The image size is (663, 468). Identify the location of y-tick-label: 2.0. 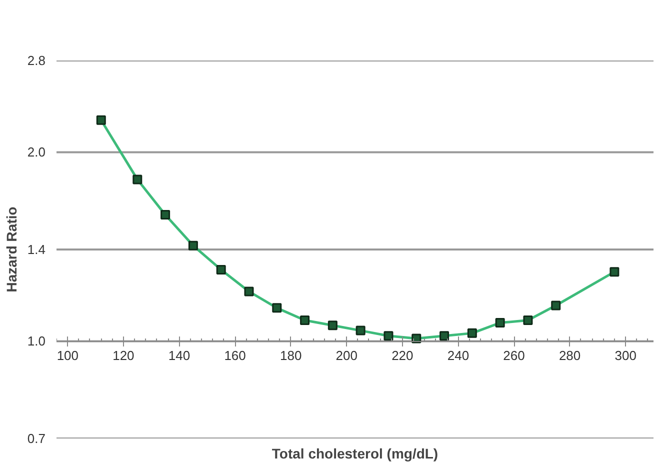
(36, 152).